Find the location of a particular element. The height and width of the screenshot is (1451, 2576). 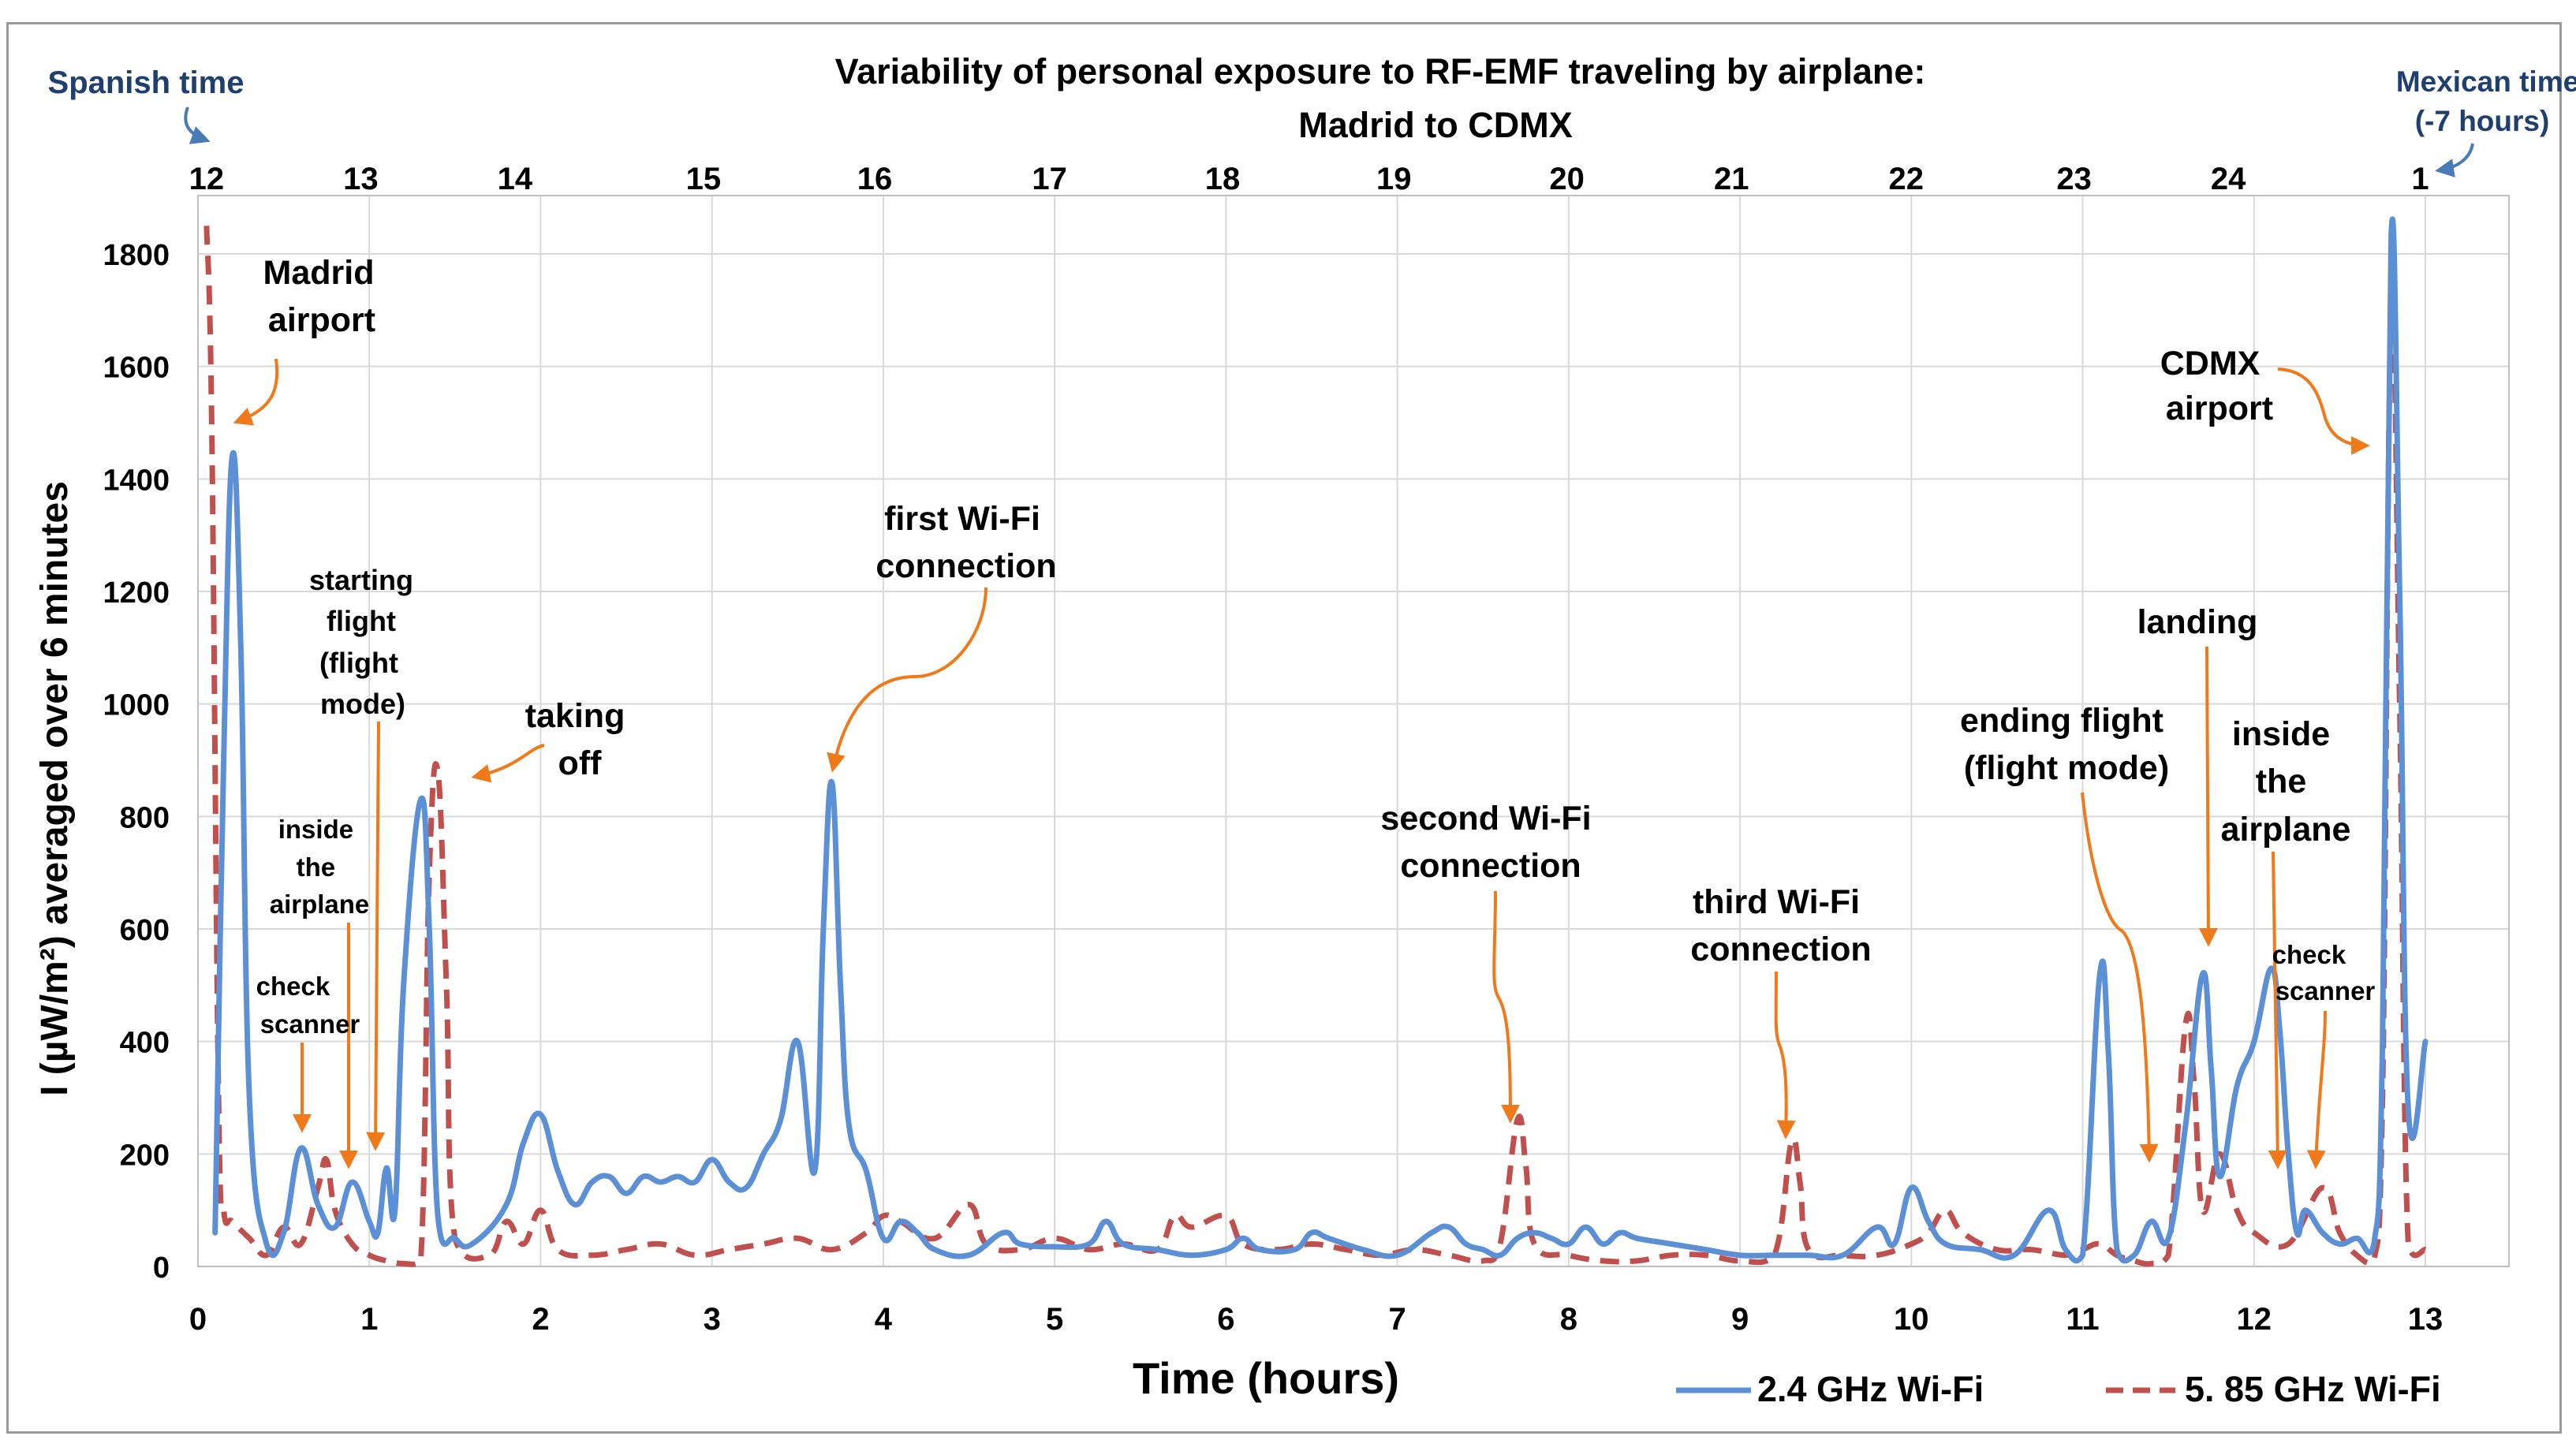

arrow-ending-flight is located at coordinates (2120, 977).